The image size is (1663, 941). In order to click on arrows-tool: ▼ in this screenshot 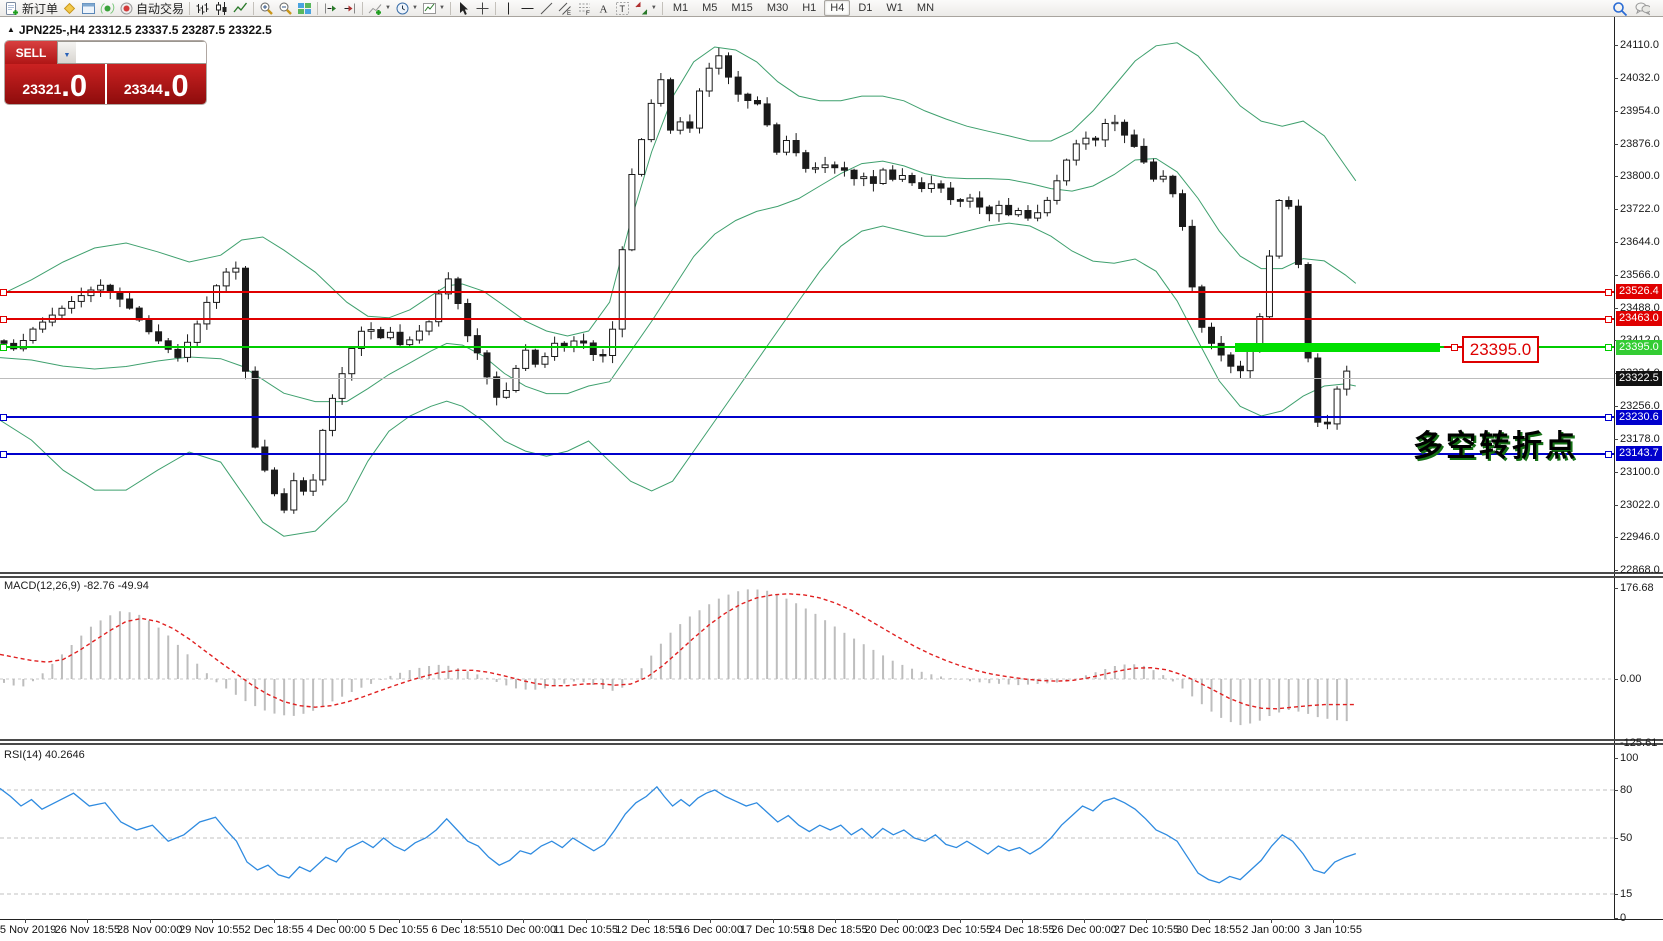, I will do `click(645, 8)`.